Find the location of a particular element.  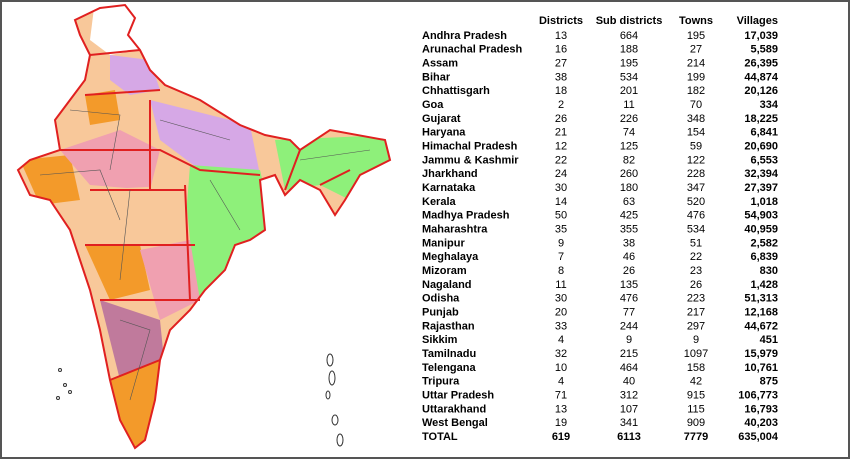

cell: 6,839 is located at coordinates (764, 257).